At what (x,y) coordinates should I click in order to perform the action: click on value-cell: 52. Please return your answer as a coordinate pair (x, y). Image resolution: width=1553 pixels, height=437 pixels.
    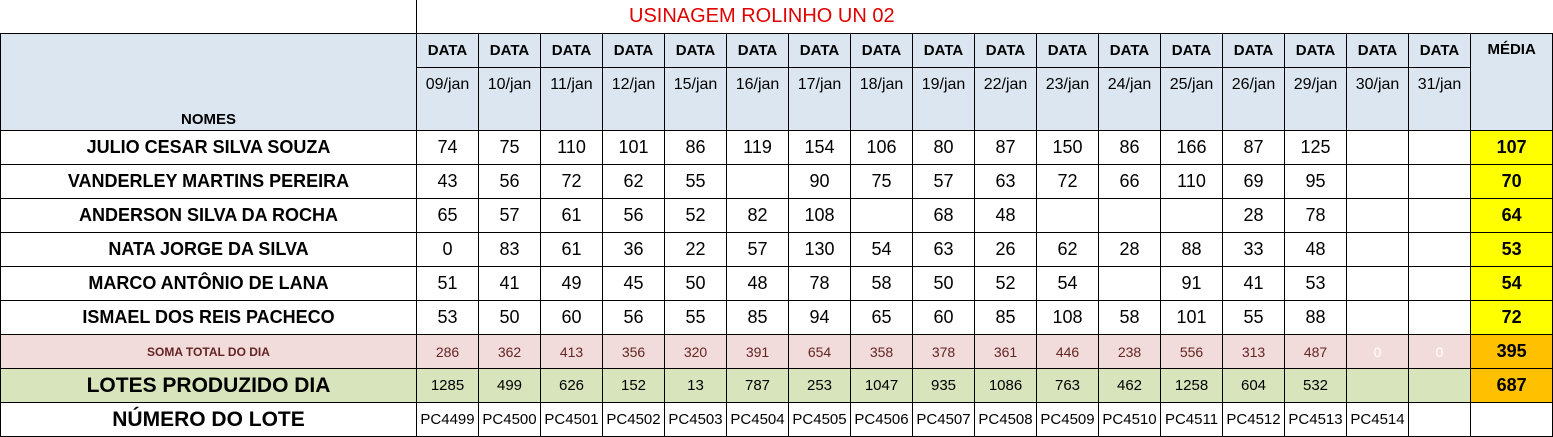
    Looking at the image, I should click on (695, 215).